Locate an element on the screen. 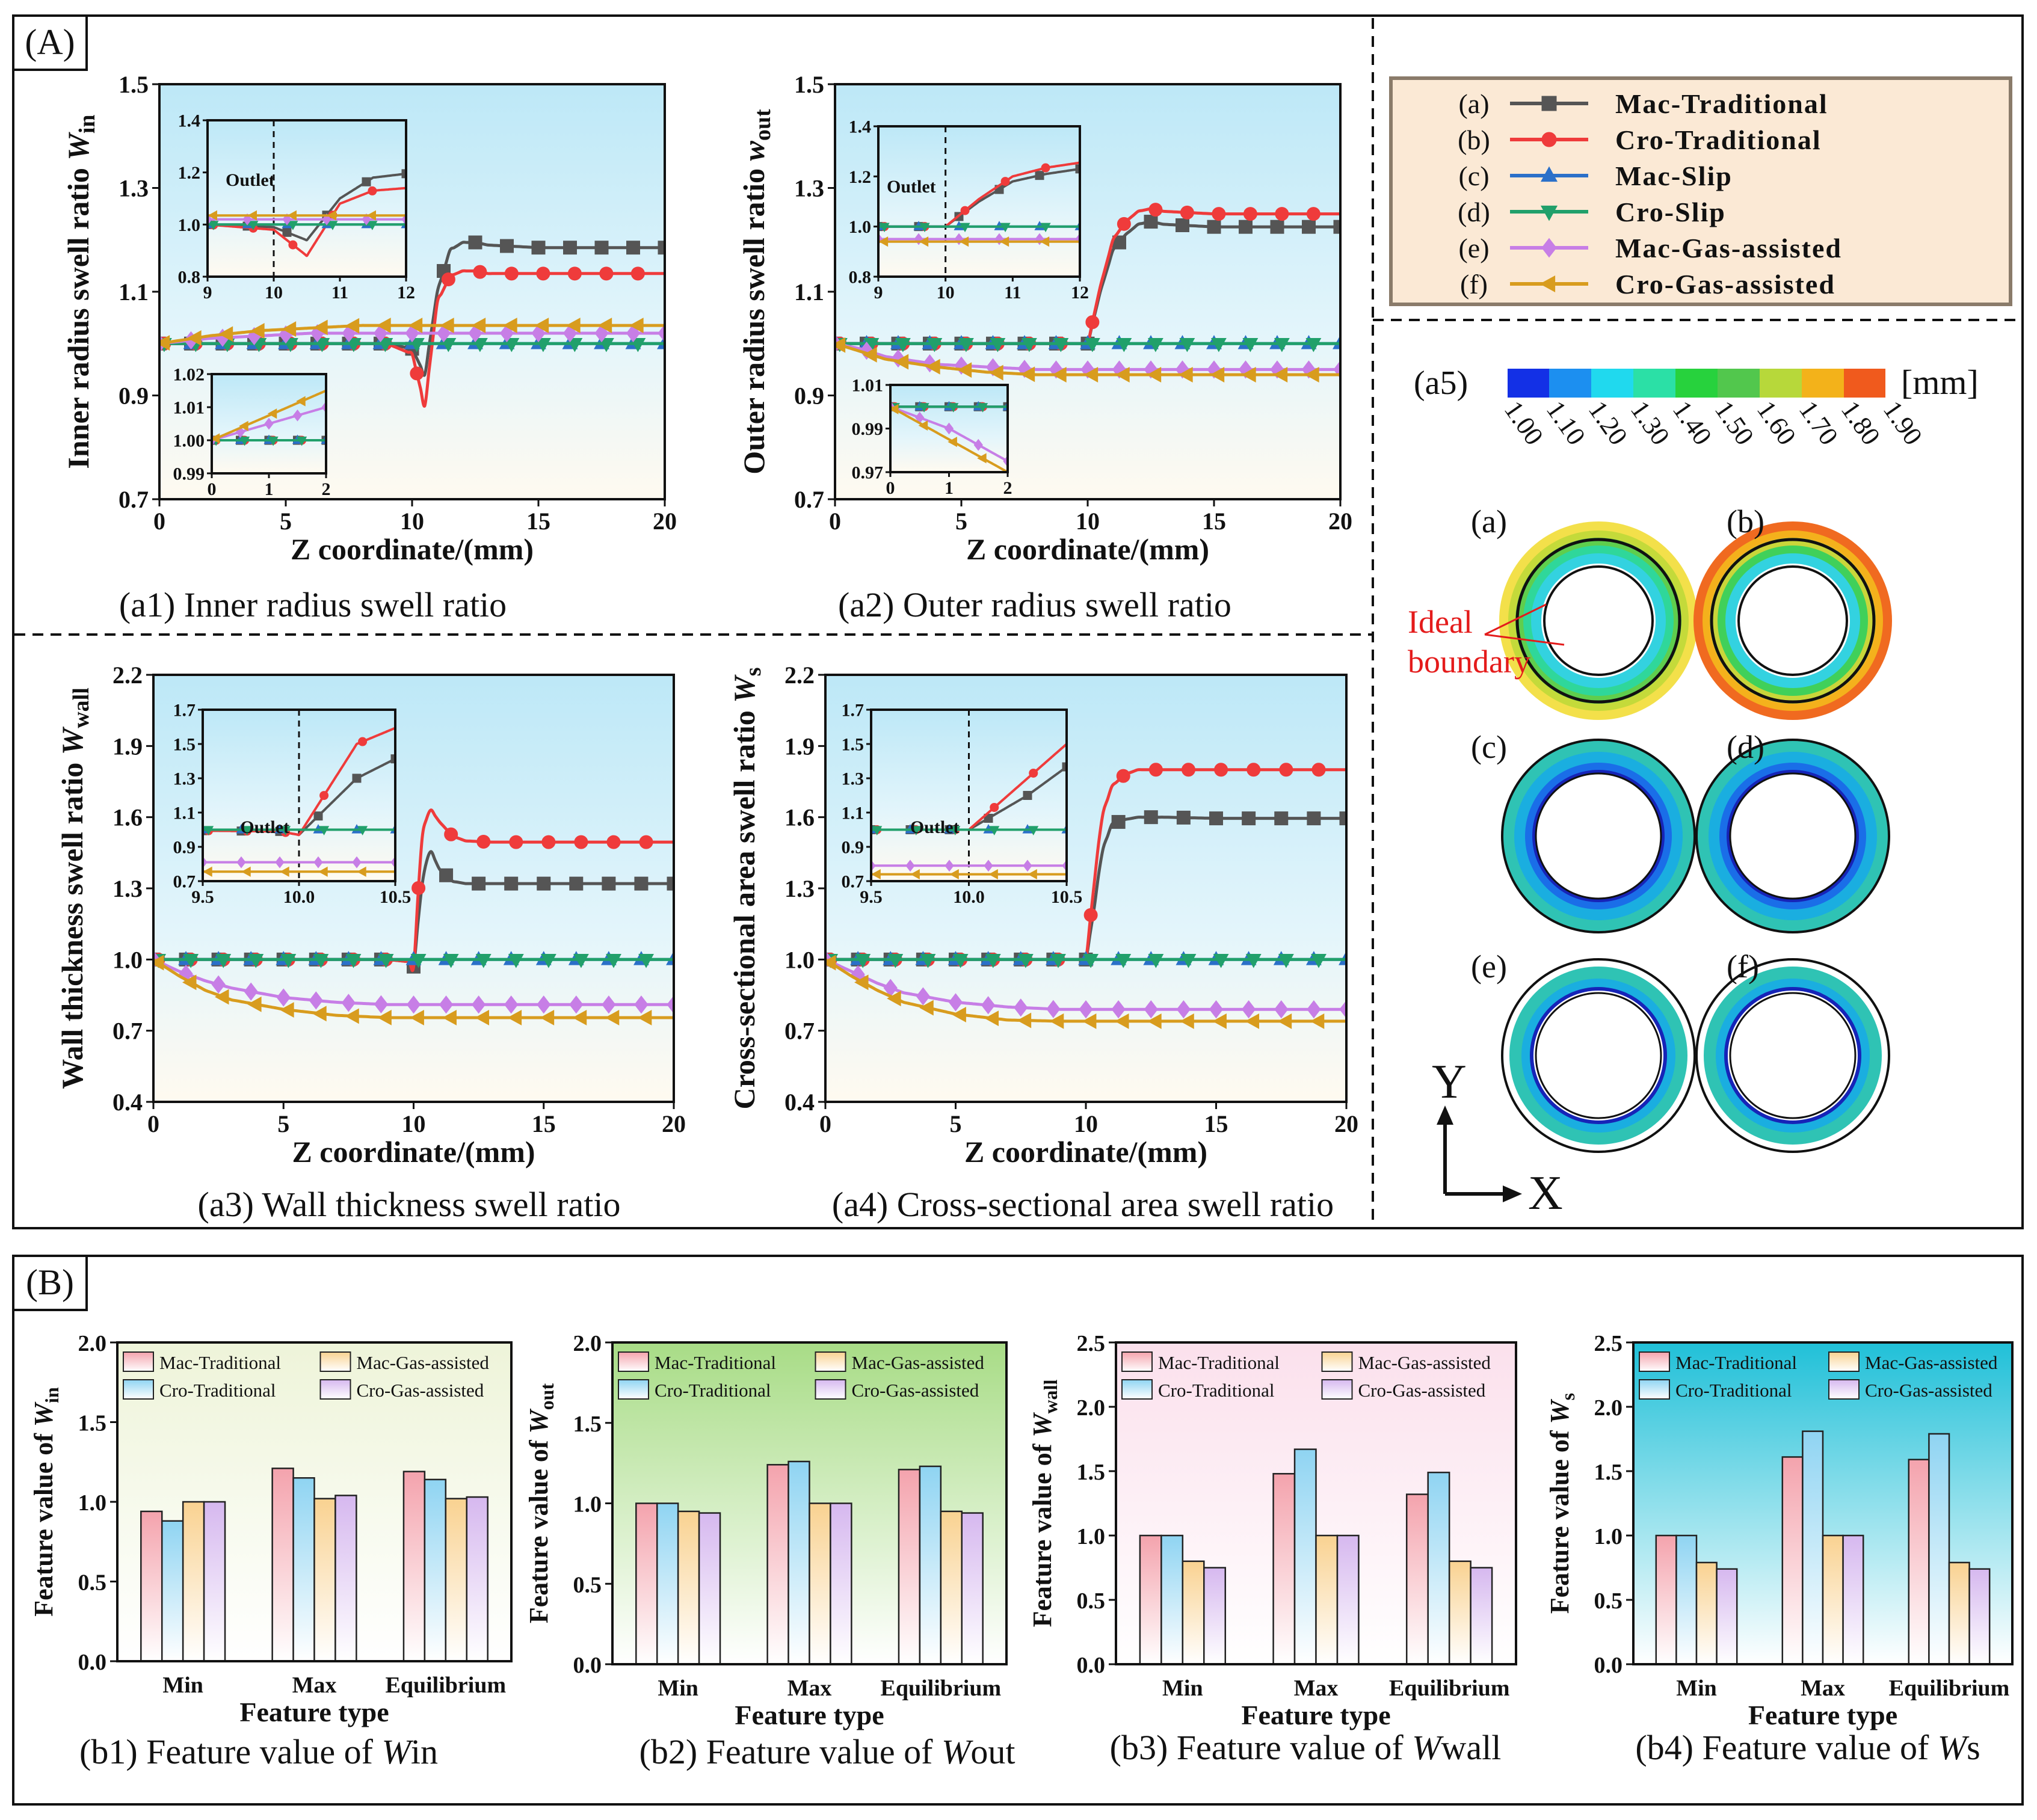 The width and height of the screenshot is (2037, 1820). panel-A-label: (A) is located at coordinates (50, 42).